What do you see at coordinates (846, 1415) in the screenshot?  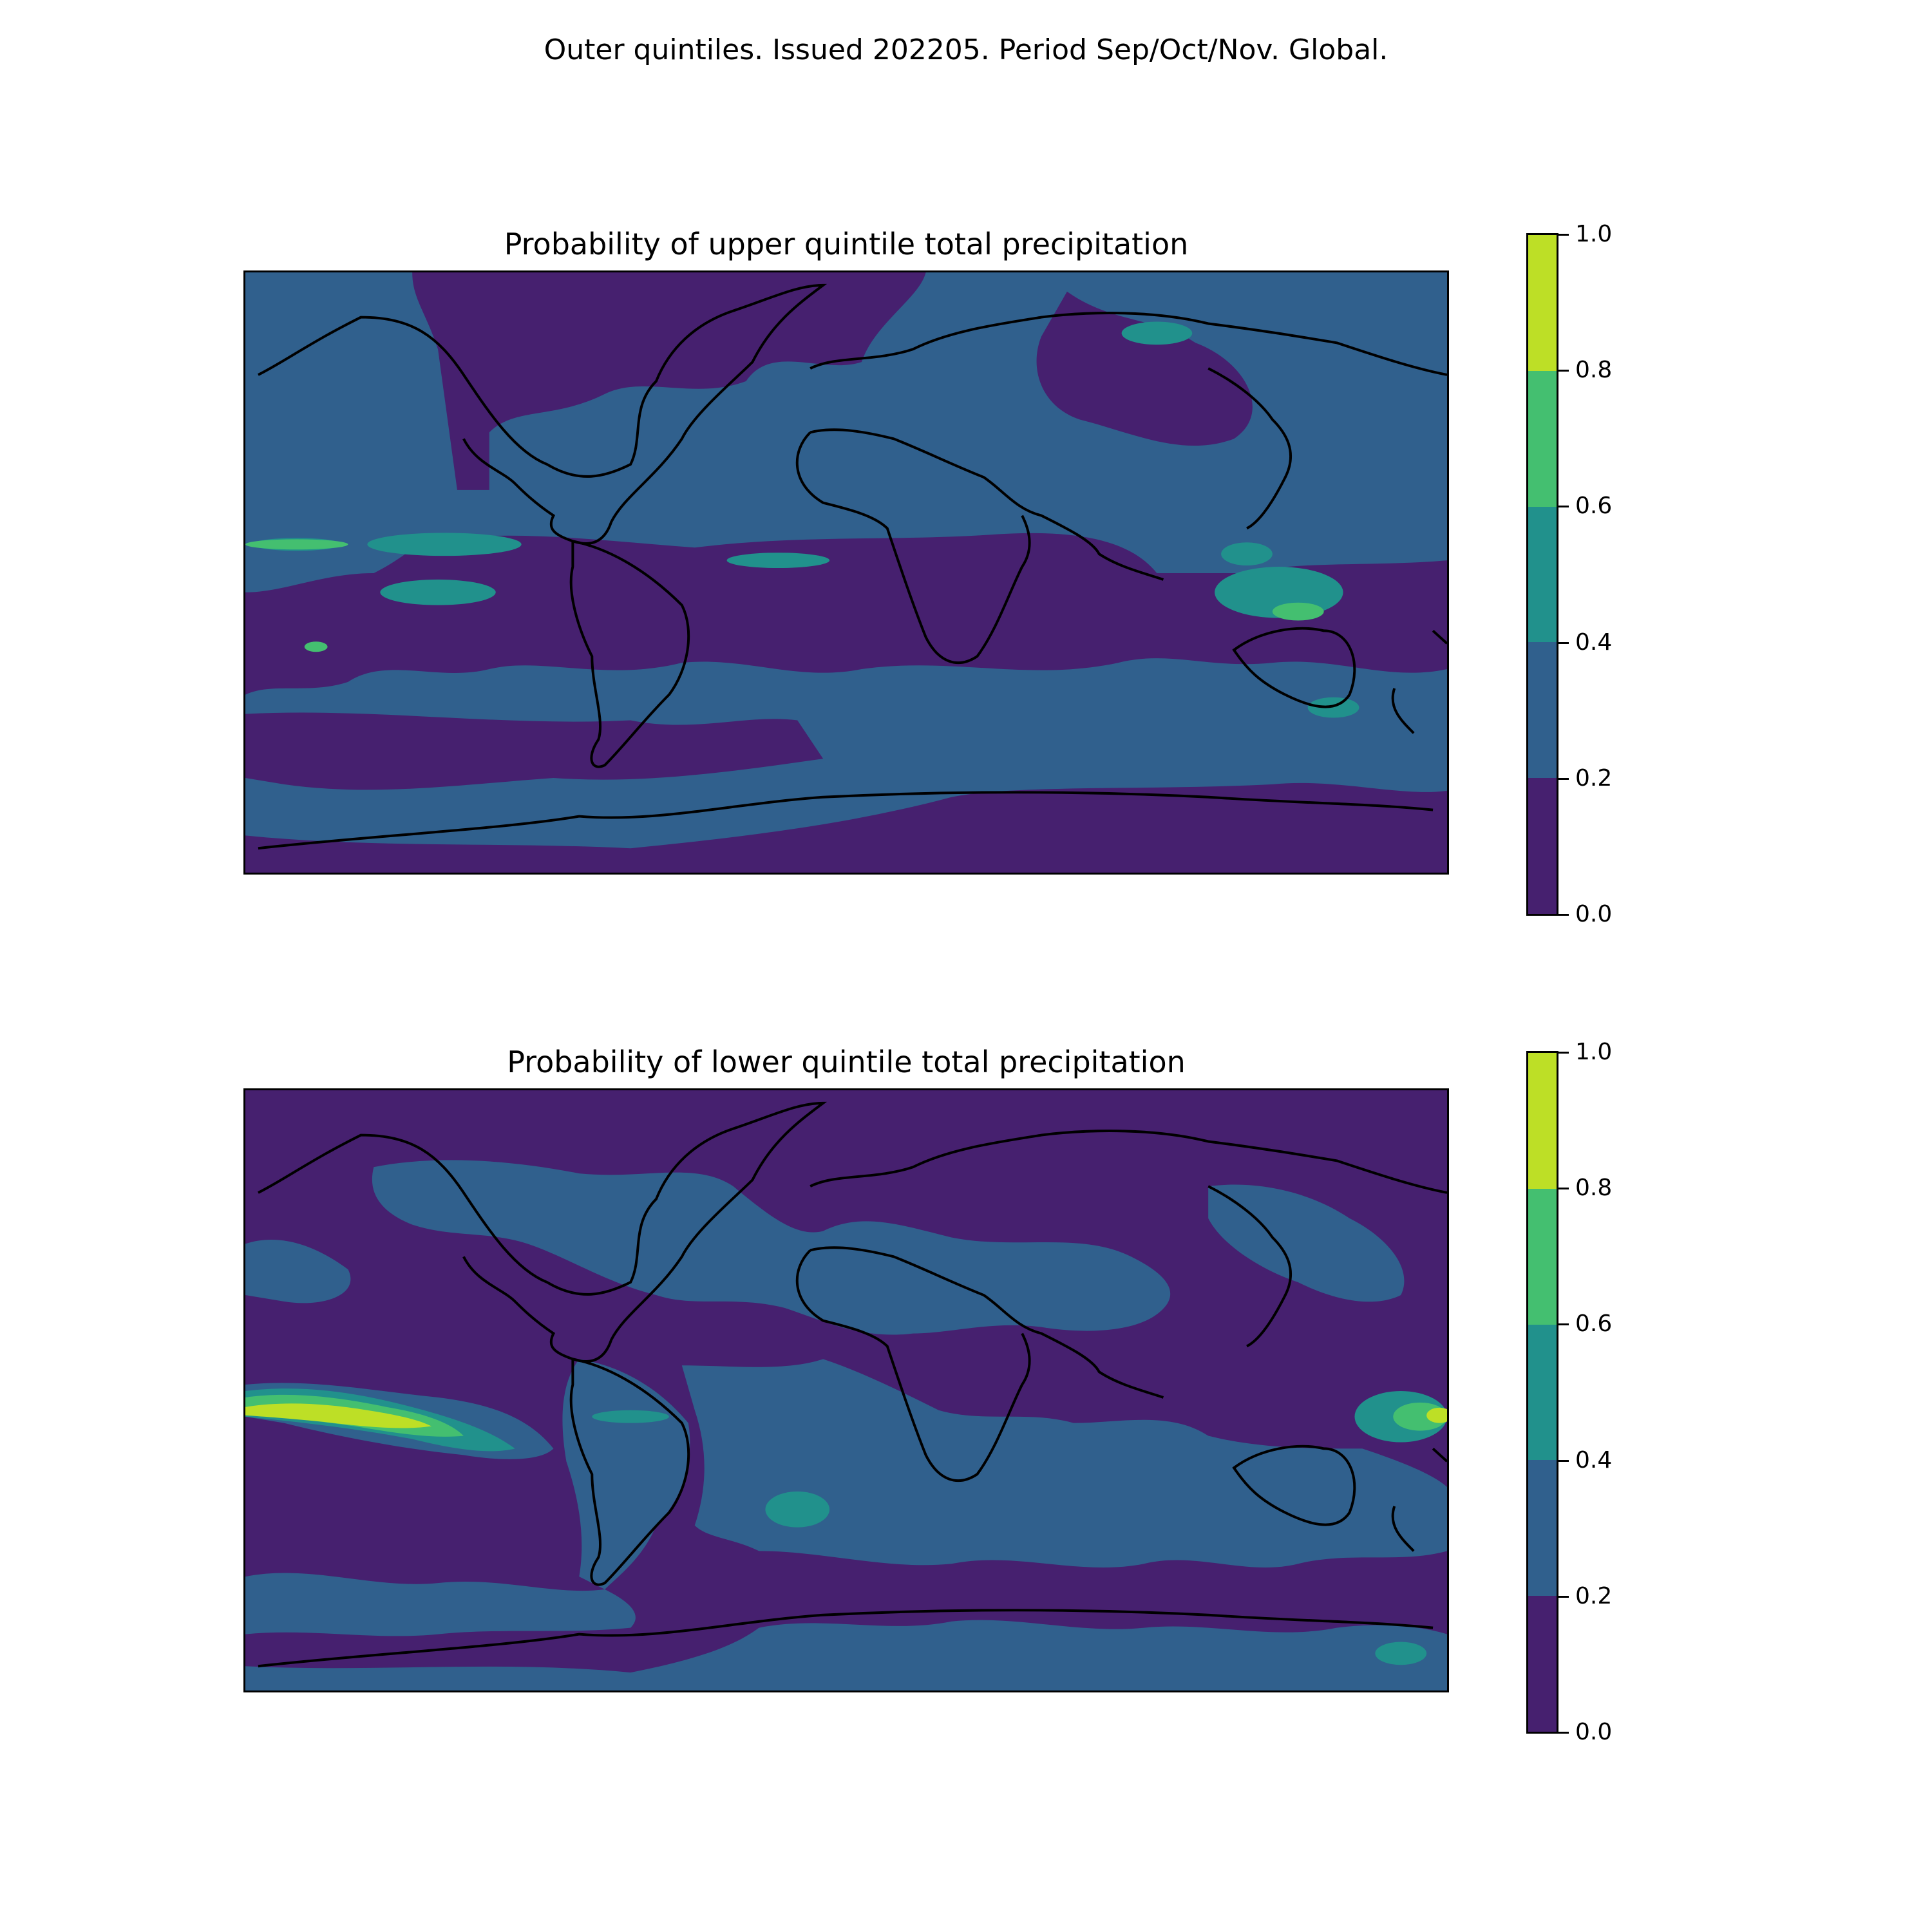 I see `extreme-probability-areas` at bounding box center [846, 1415].